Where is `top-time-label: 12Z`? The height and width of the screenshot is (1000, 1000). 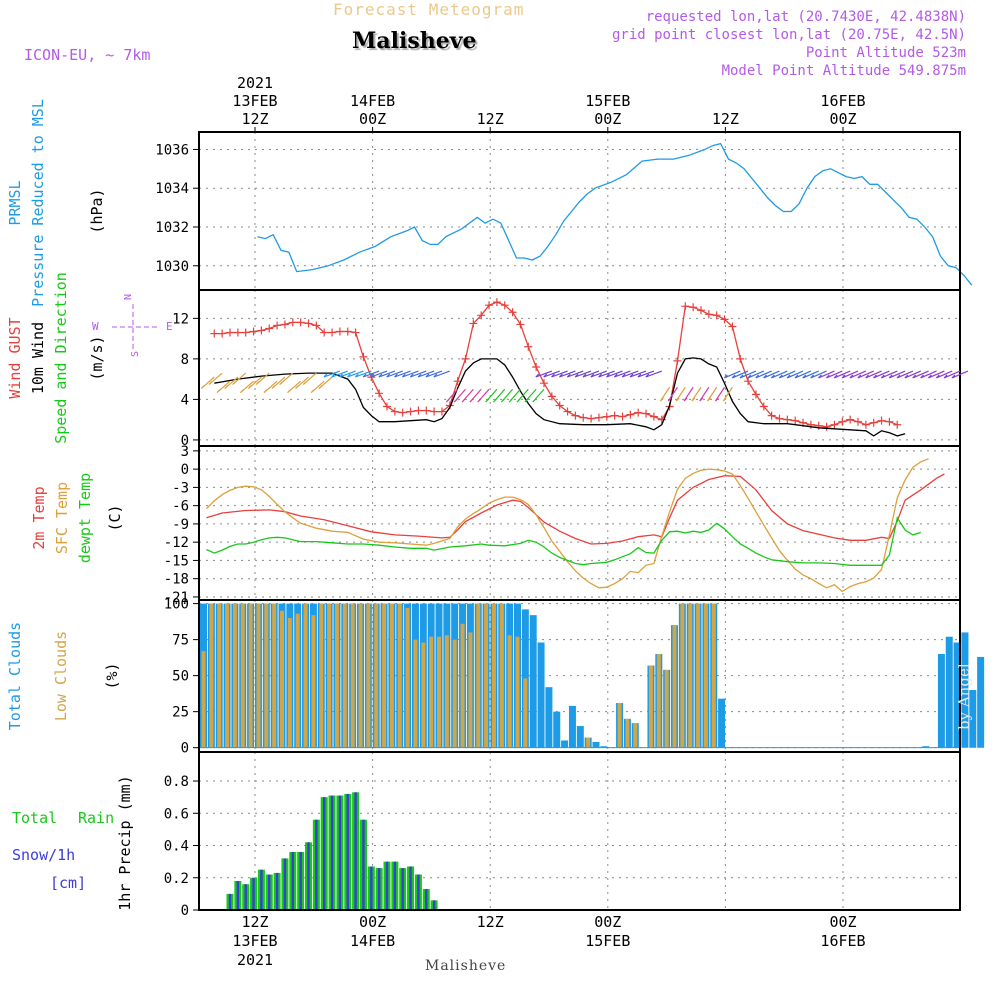 top-time-label: 12Z is located at coordinates (254, 119).